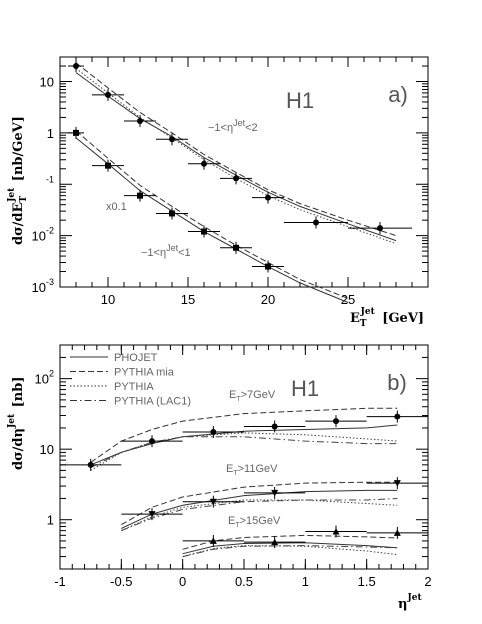  Describe the element at coordinates (300, 100) in the screenshot. I see `experiment-label-a: H1` at that location.